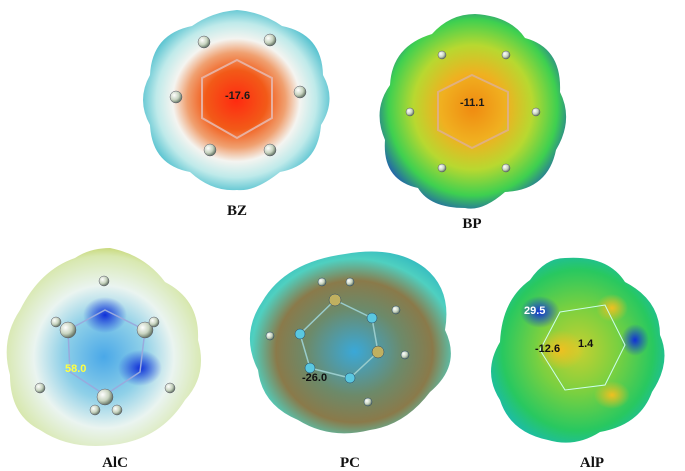 This screenshot has height=471, width=685. Describe the element at coordinates (337, 342) in the screenshot. I see `pc-atoms` at that location.